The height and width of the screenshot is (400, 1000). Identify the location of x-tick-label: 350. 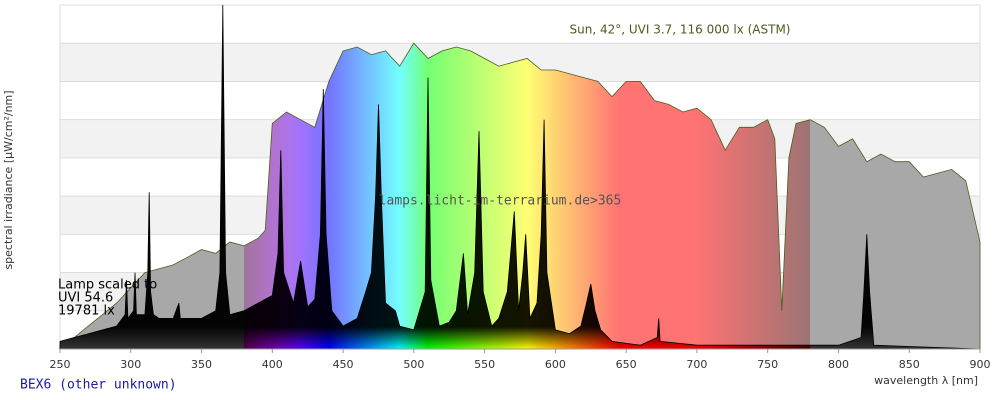
(201, 364).